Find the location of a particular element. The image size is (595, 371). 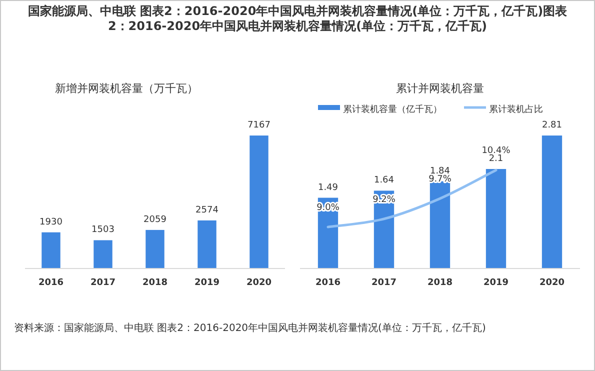

data-label: 7167 is located at coordinates (259, 125).